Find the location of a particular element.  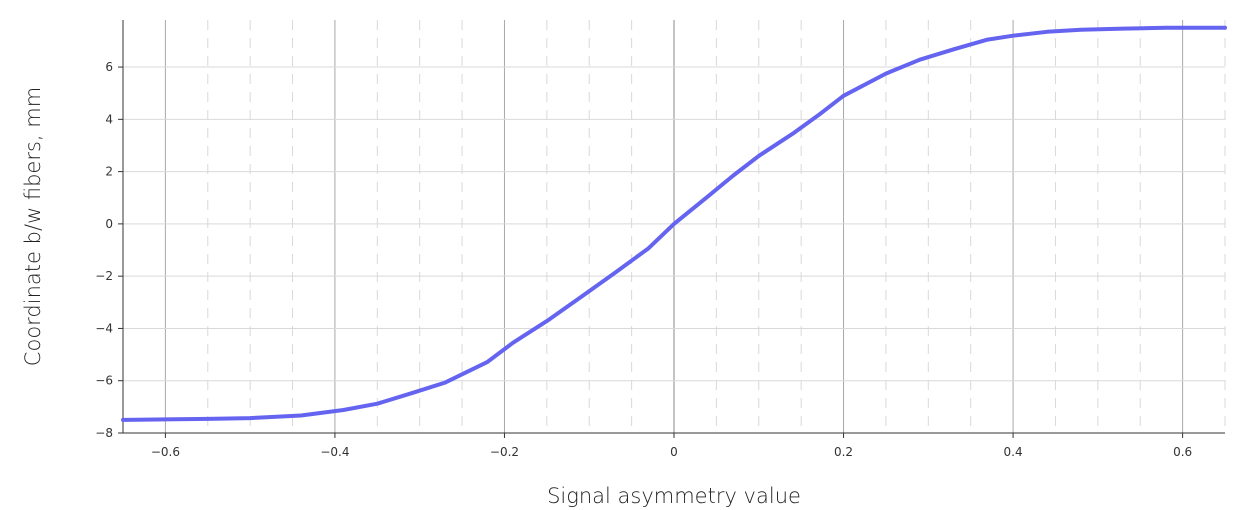

y-tick-label: −2 is located at coordinates (104, 276).